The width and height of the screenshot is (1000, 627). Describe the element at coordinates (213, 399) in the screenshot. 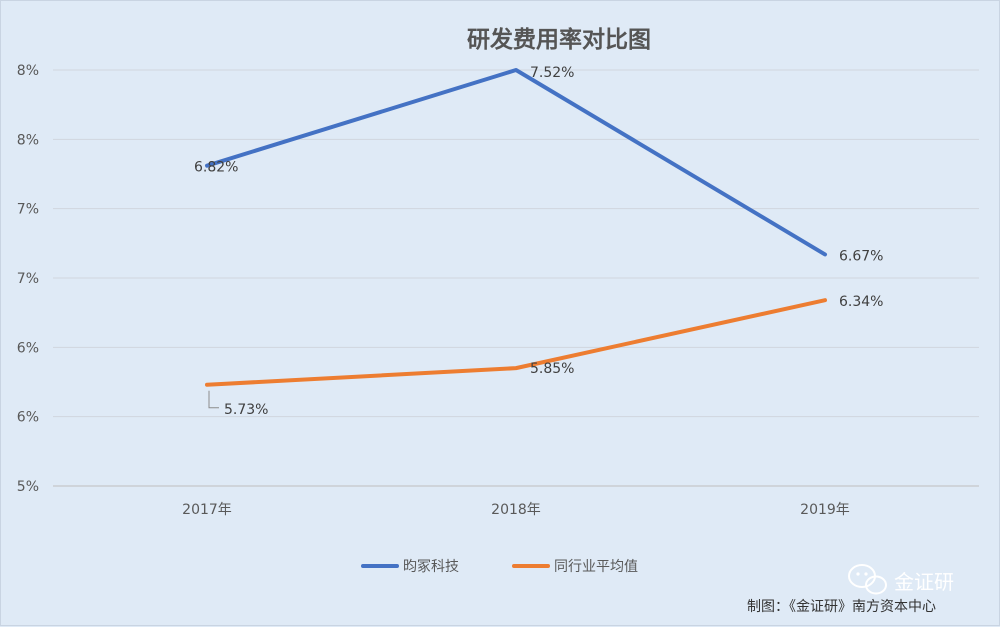

I see `data-label-leader-line` at that location.